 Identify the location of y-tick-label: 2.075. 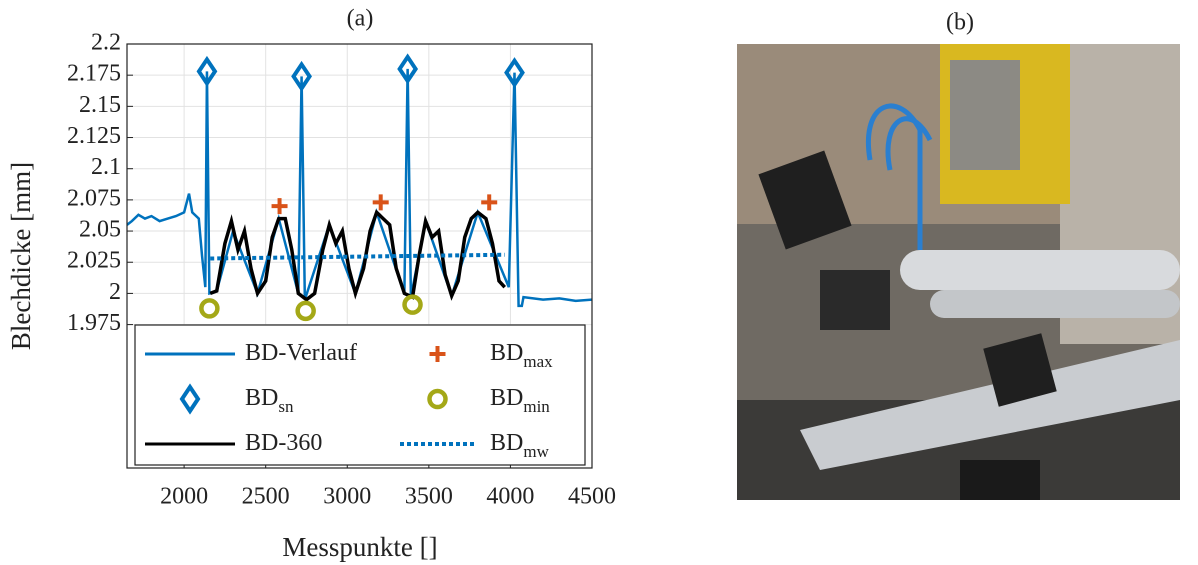
(94, 198).